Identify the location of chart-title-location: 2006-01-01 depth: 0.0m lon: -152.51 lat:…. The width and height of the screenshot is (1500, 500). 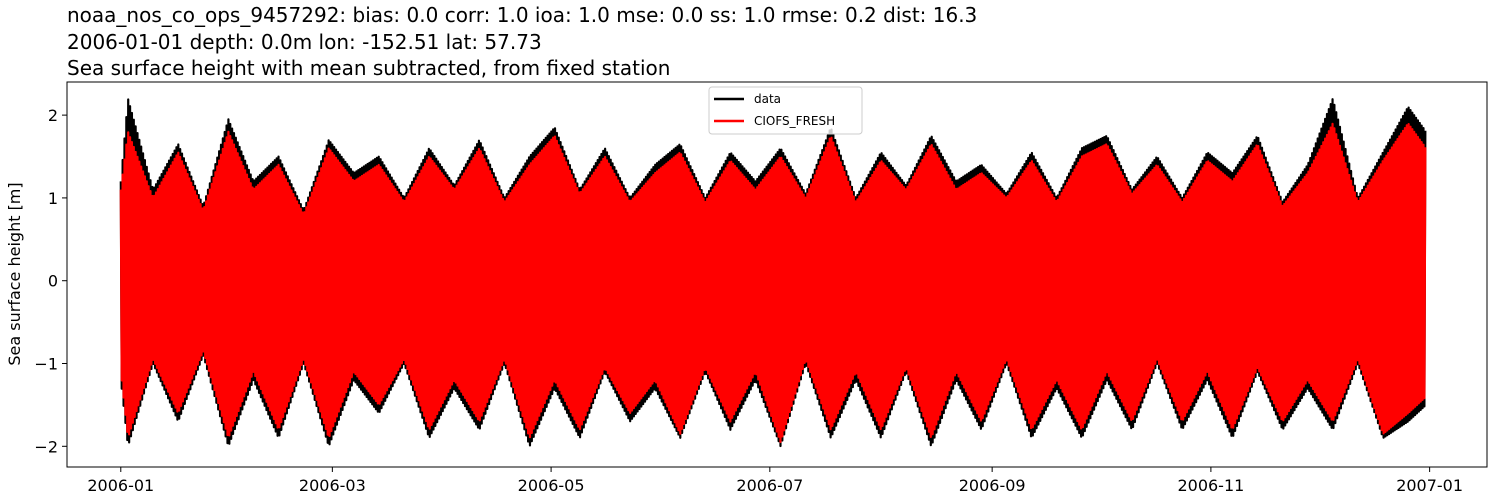
(304, 42).